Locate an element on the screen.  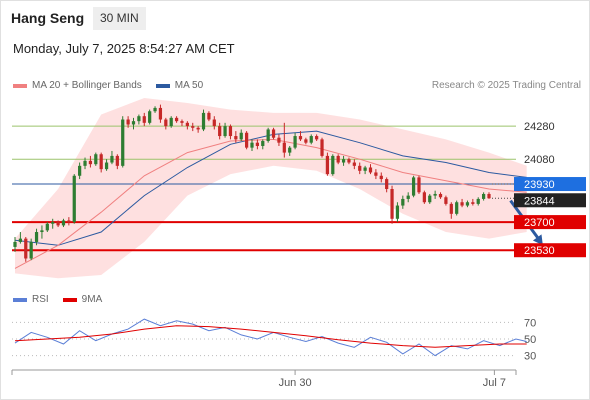
rsi-ma-line is located at coordinates (270, 336).